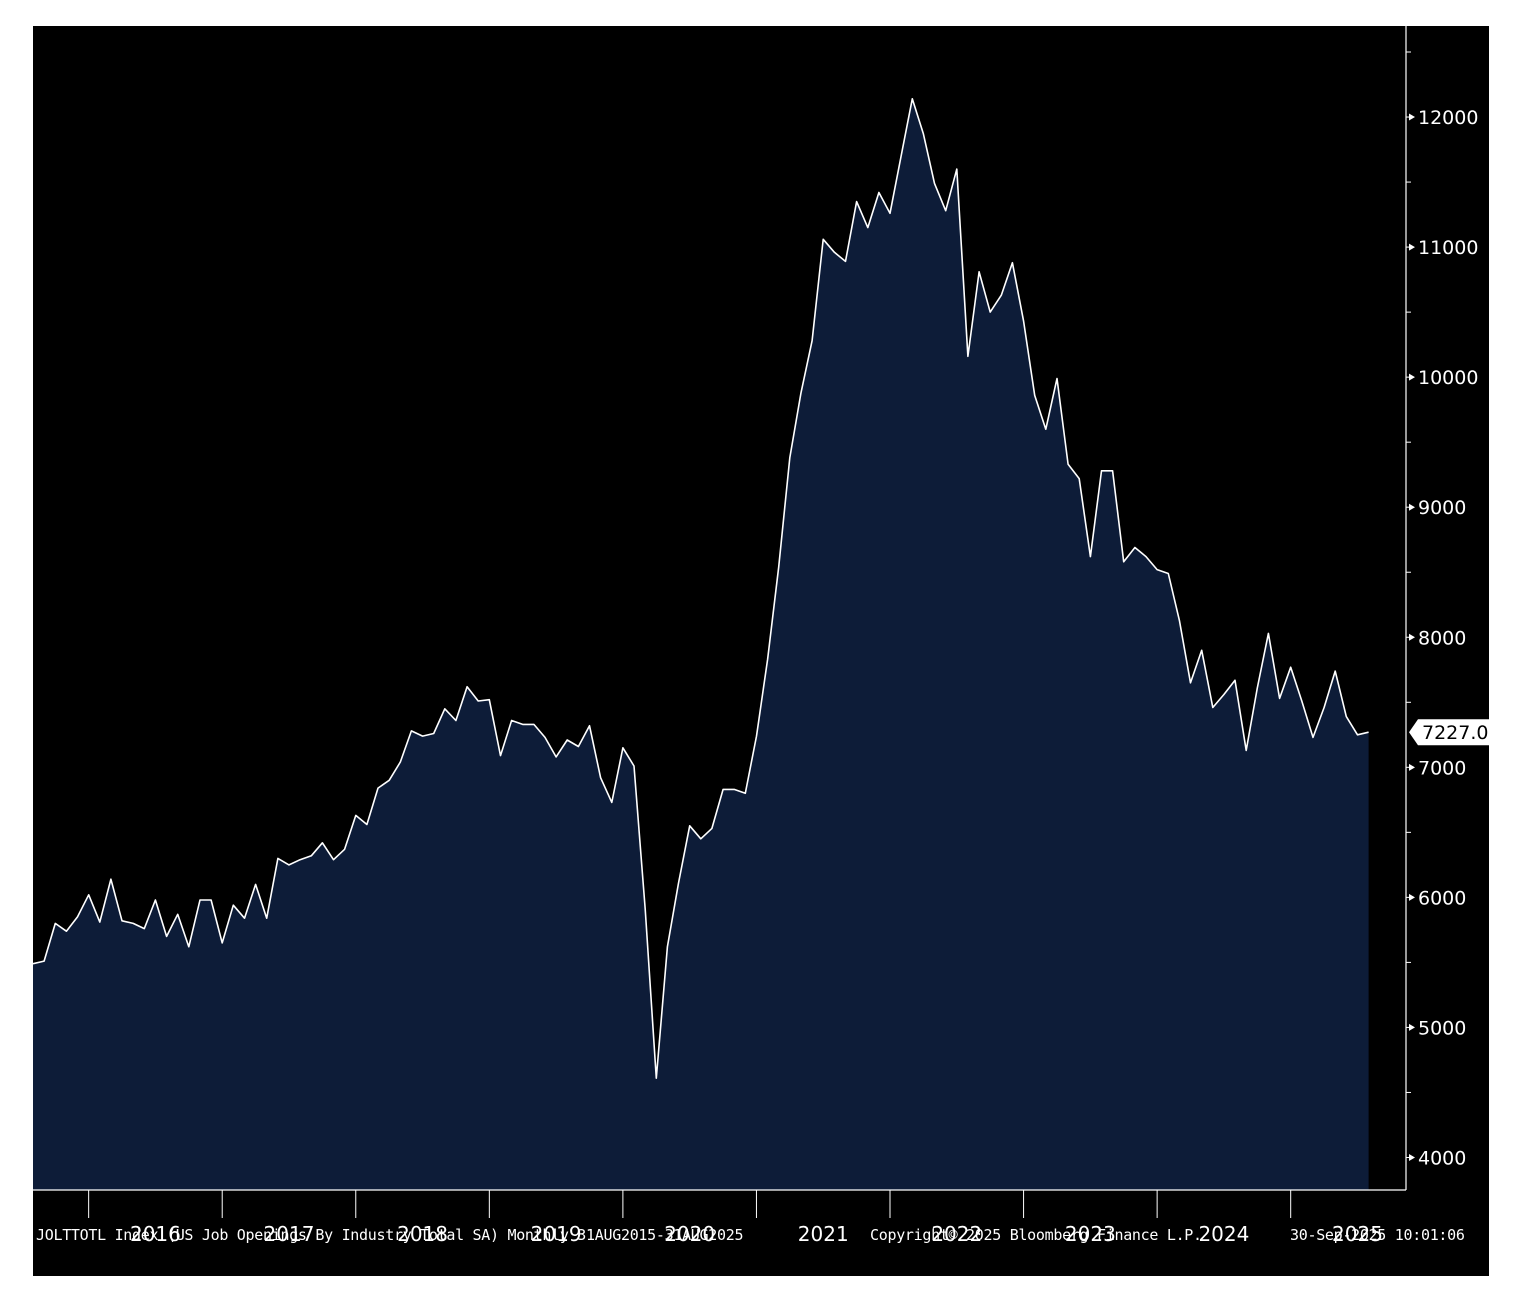 Image resolution: width=1516 pixels, height=1302 pixels. What do you see at coordinates (1036, 1235) in the screenshot?
I see `footer-copyright: Copyright© 2025 Bloomberg Finance L.P.` at bounding box center [1036, 1235].